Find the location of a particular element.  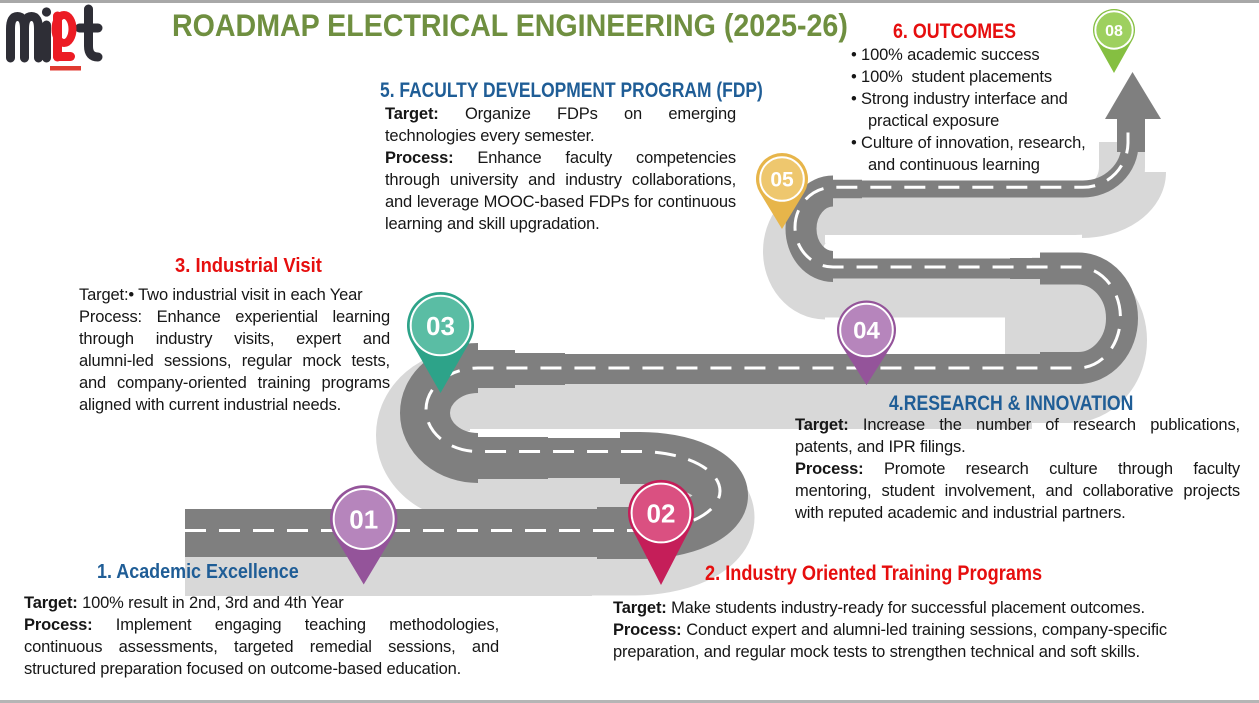

svg-text: 04 is located at coordinates (866, 331).